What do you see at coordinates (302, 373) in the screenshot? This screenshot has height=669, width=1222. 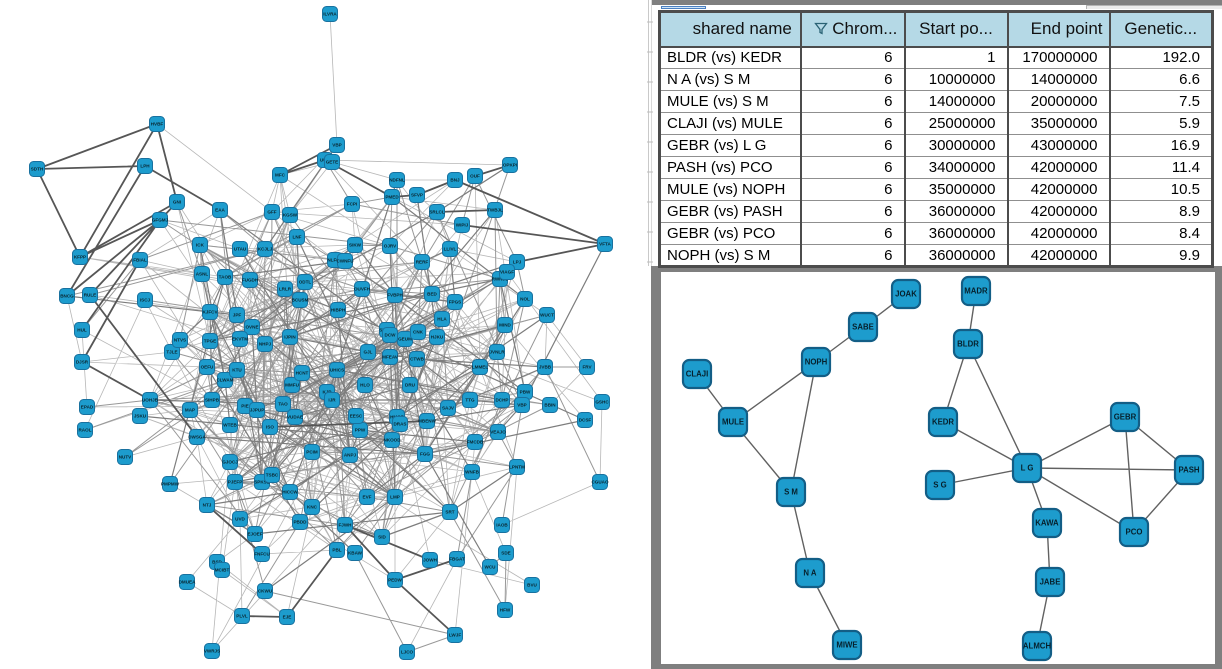 I see `svg-text: HCNT` at bounding box center [302, 373].